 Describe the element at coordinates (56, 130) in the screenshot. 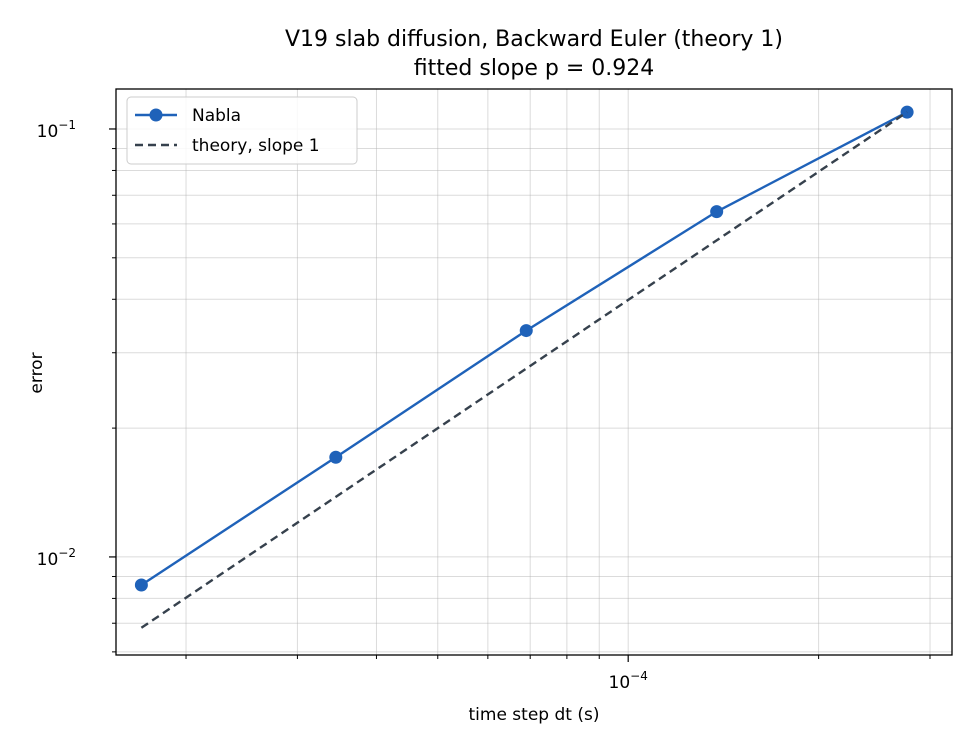

I see `y-tick-label: 10⁻¹` at that location.